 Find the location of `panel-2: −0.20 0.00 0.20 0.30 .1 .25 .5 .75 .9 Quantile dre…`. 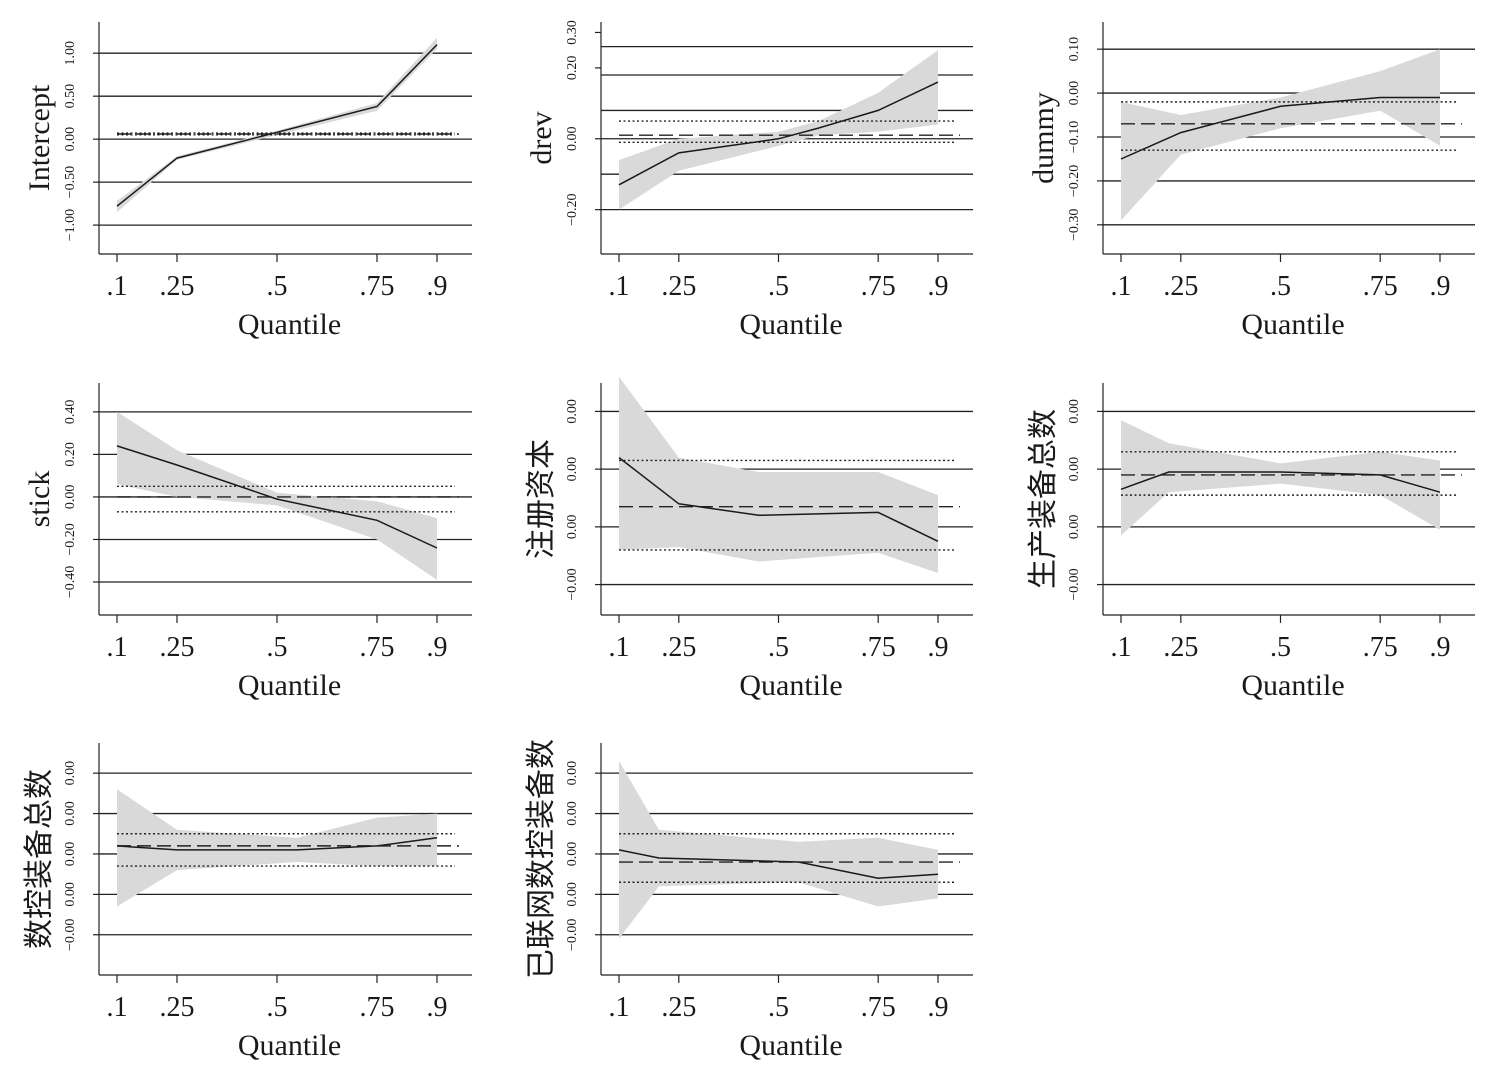

panel-2: −0.20 0.00 0.20 0.30 .1 .25 .5 .75 .9 Quantile dre… is located at coordinates (749, 180).